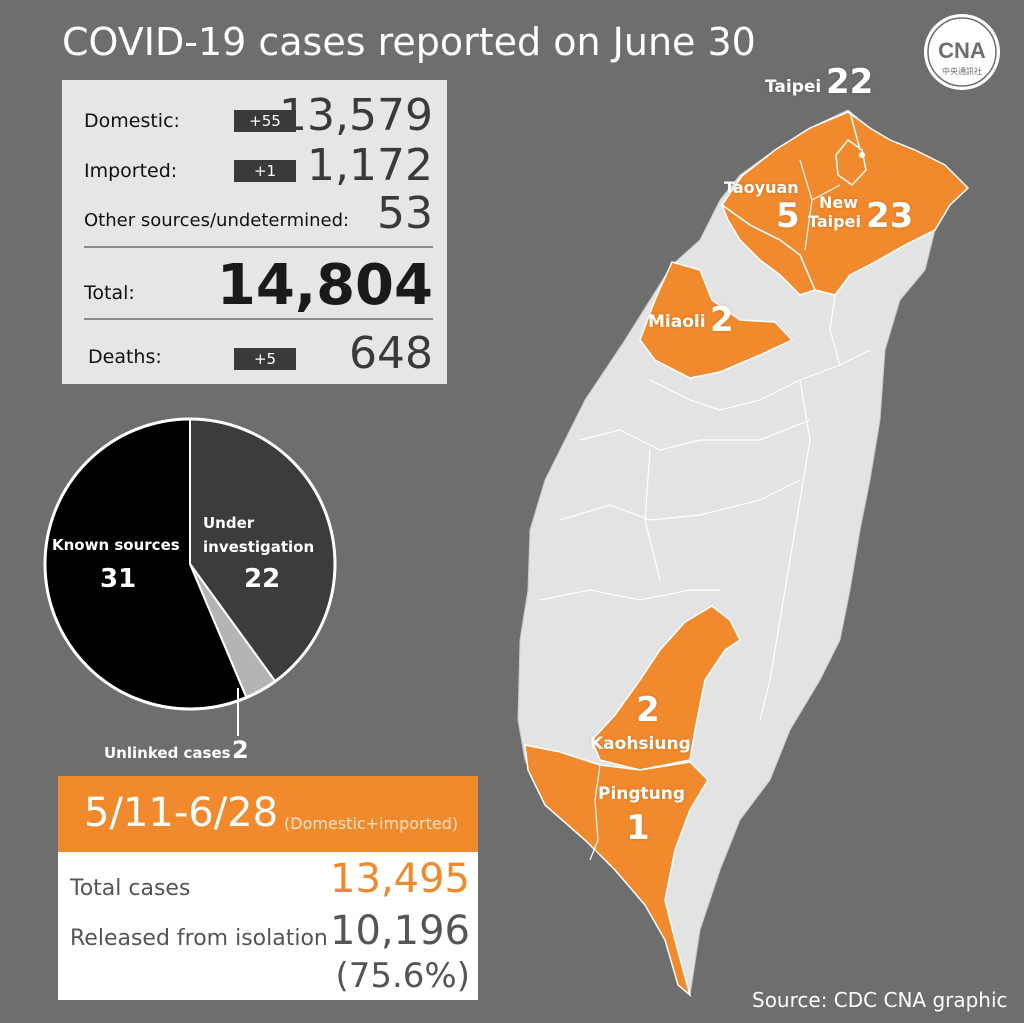 The width and height of the screenshot is (1024, 1023). Describe the element at coordinates (400, 931) in the screenshot. I see `released-value: 10,196` at that location.